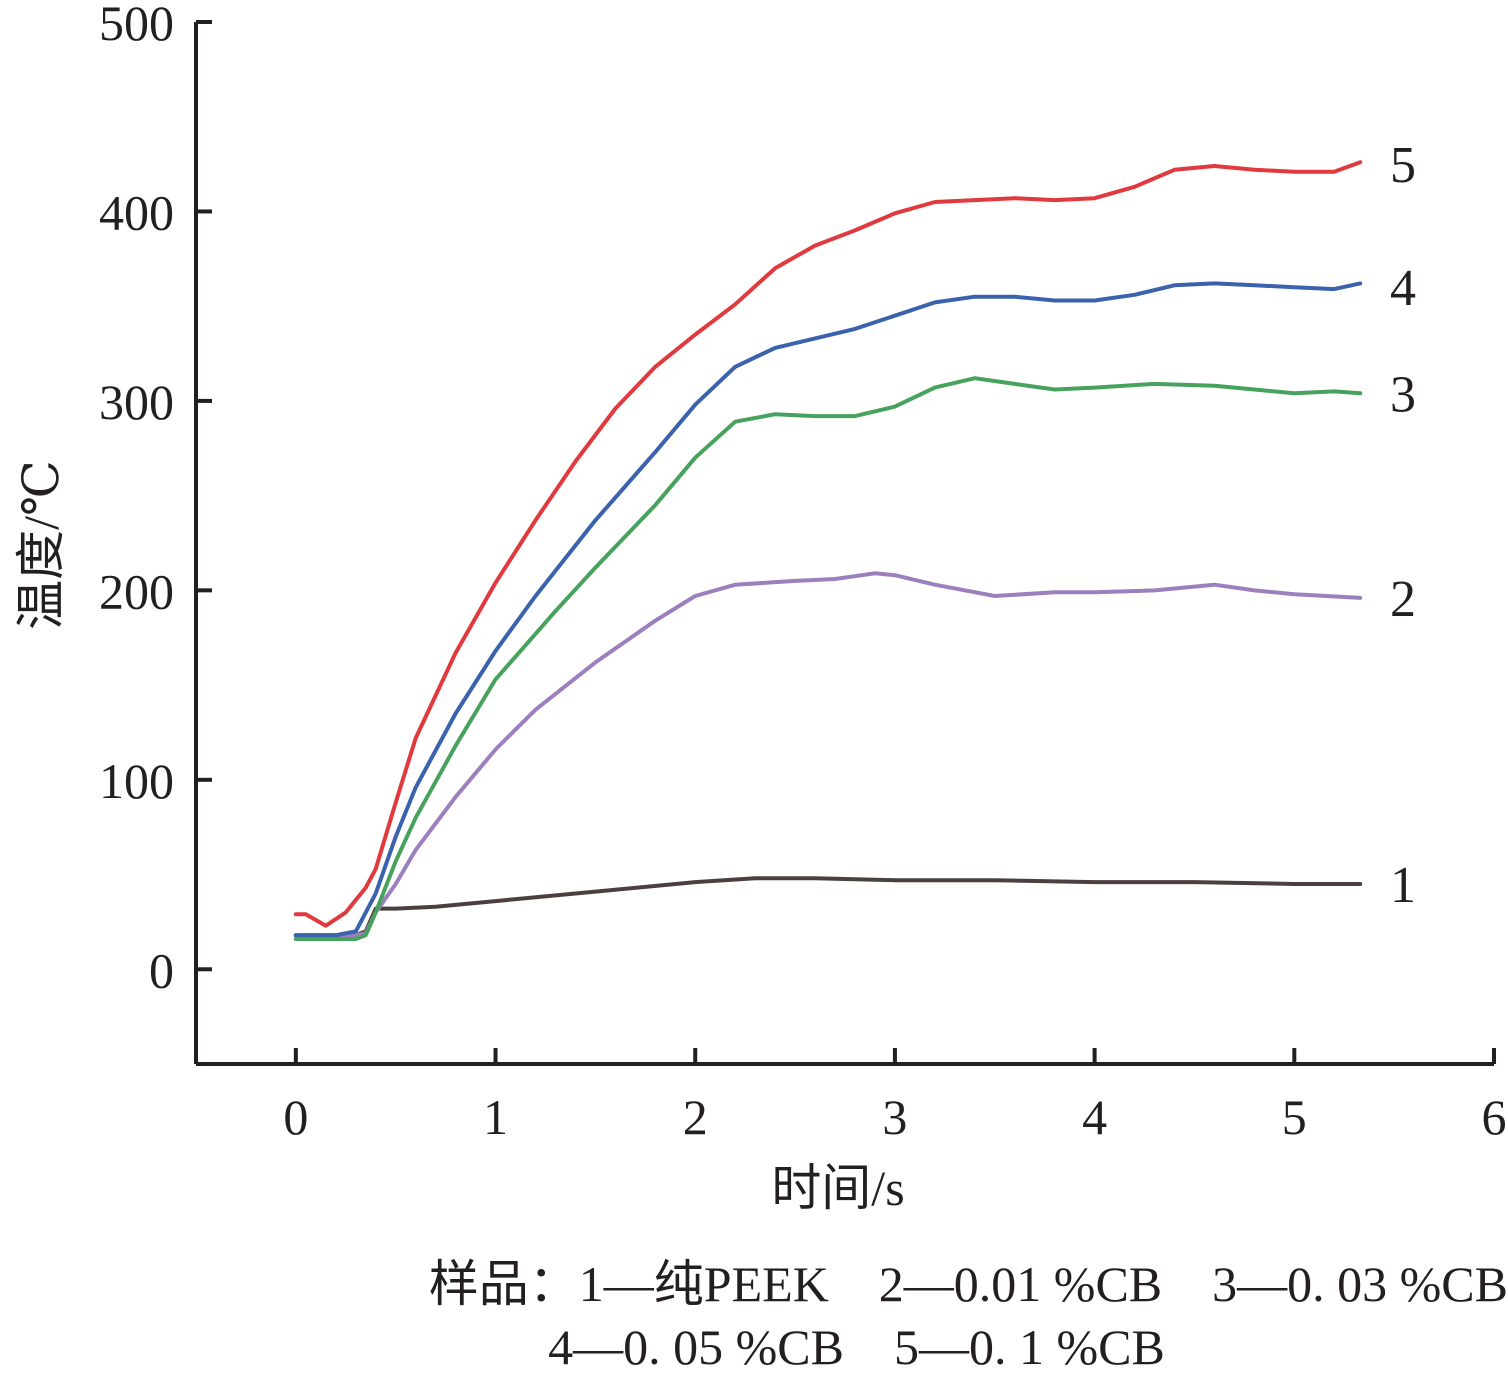 The image size is (1508, 1386). What do you see at coordinates (41, 545) in the screenshot?
I see `y-axis-title: 温度/℃` at bounding box center [41, 545].